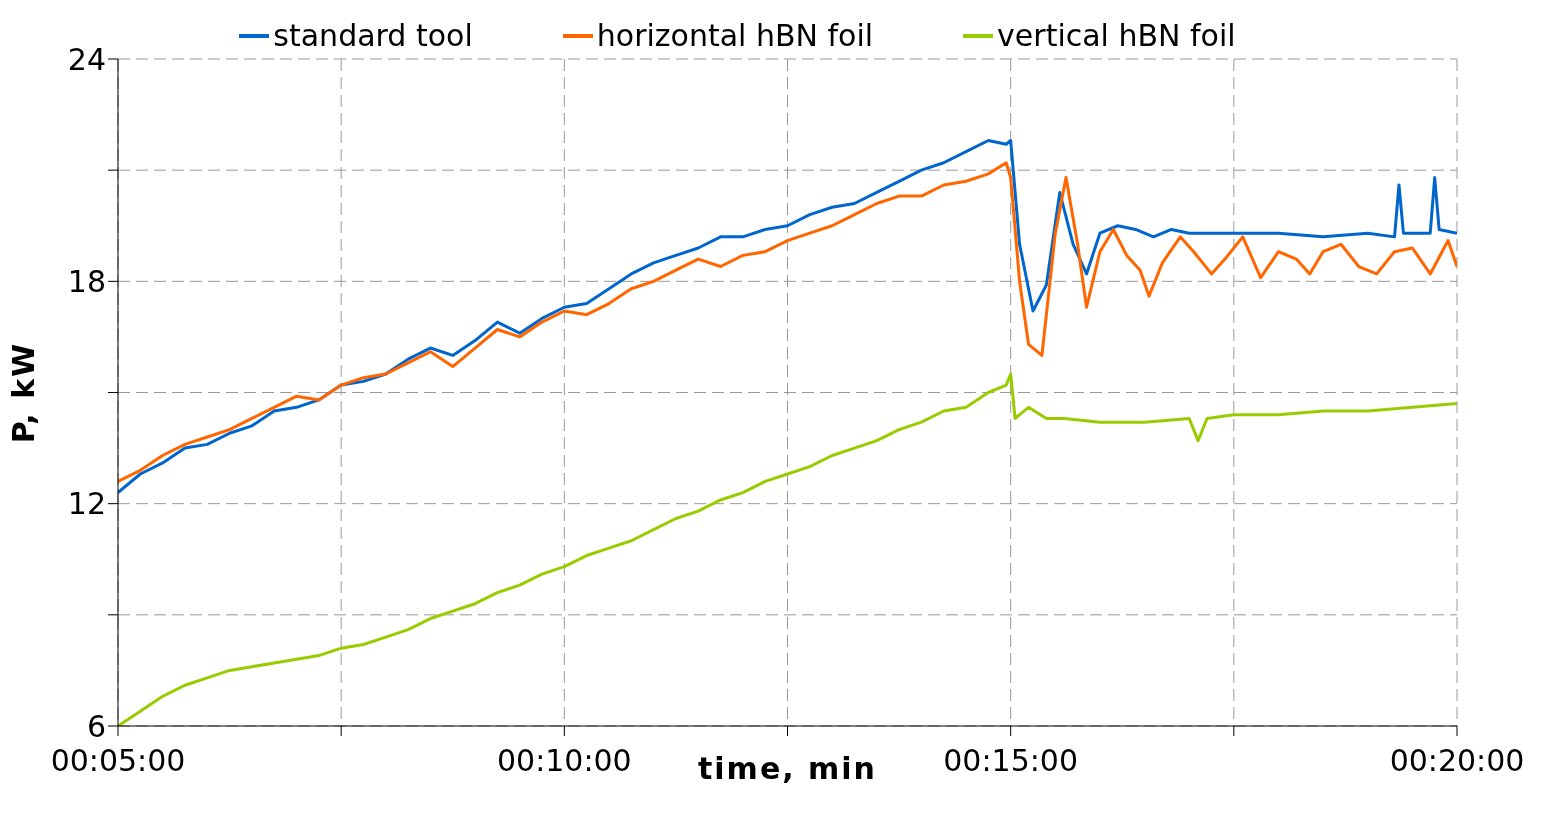 The width and height of the screenshot is (1545, 814). Describe the element at coordinates (118, 761) in the screenshot. I see `x-tick-label: 00:05:00` at that location.